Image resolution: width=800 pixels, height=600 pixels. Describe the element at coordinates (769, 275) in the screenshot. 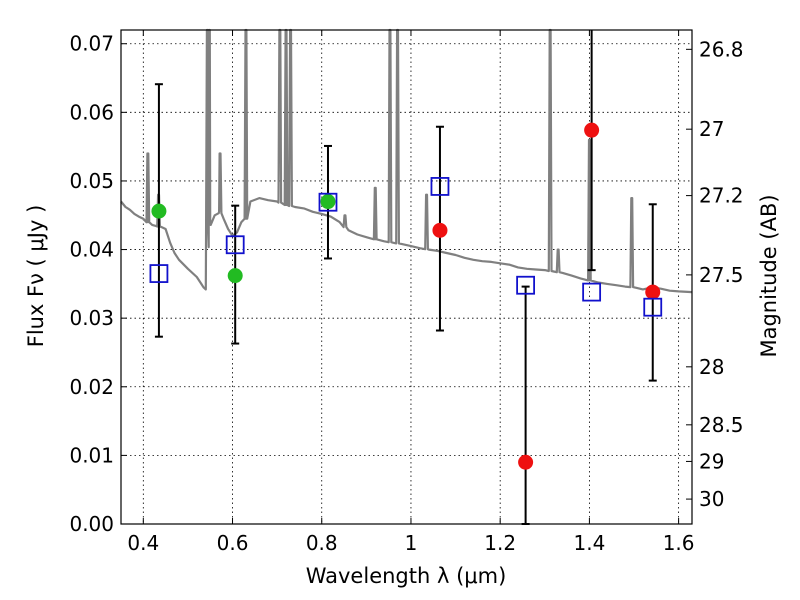

I see `right-axis-label: Magnitude (AB)` at that location.